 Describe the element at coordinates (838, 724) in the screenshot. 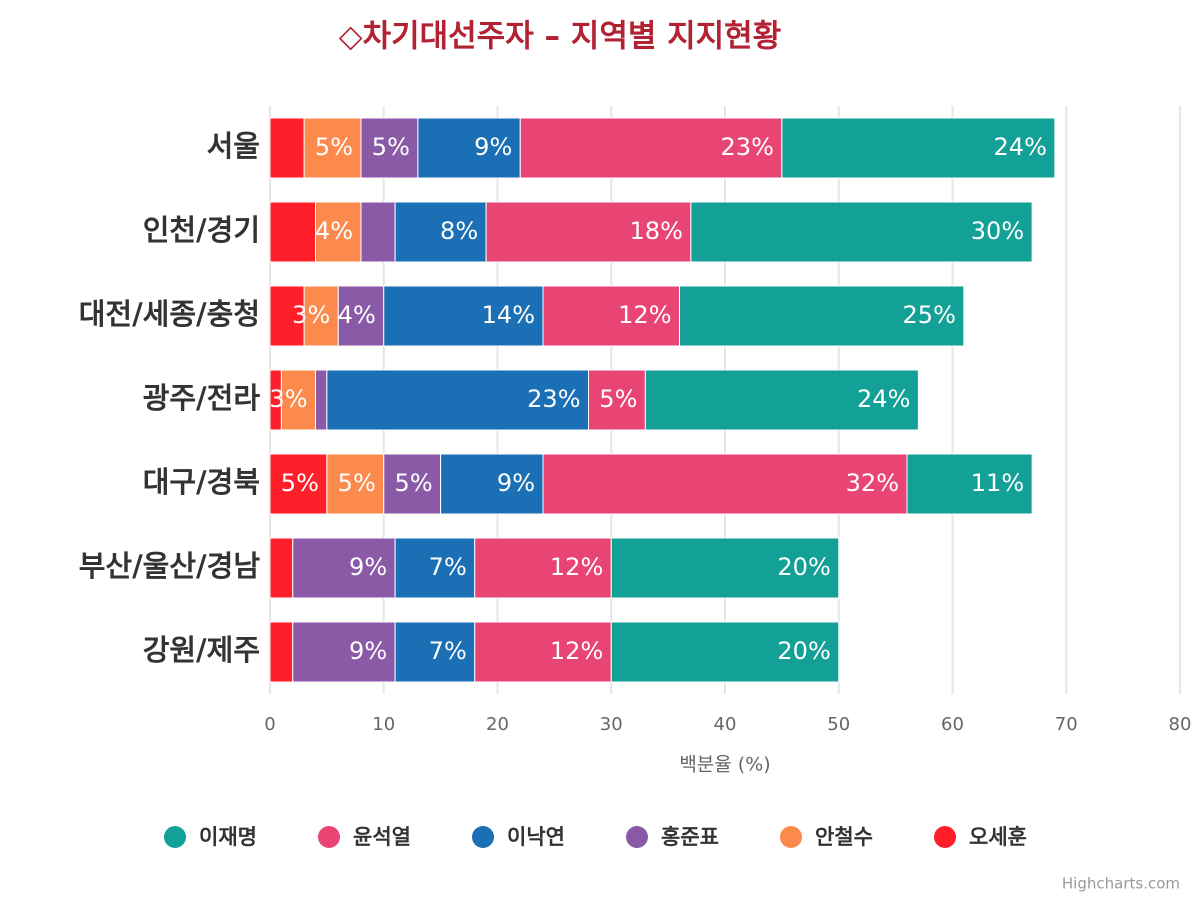

I see `x-tick-label: 50` at that location.